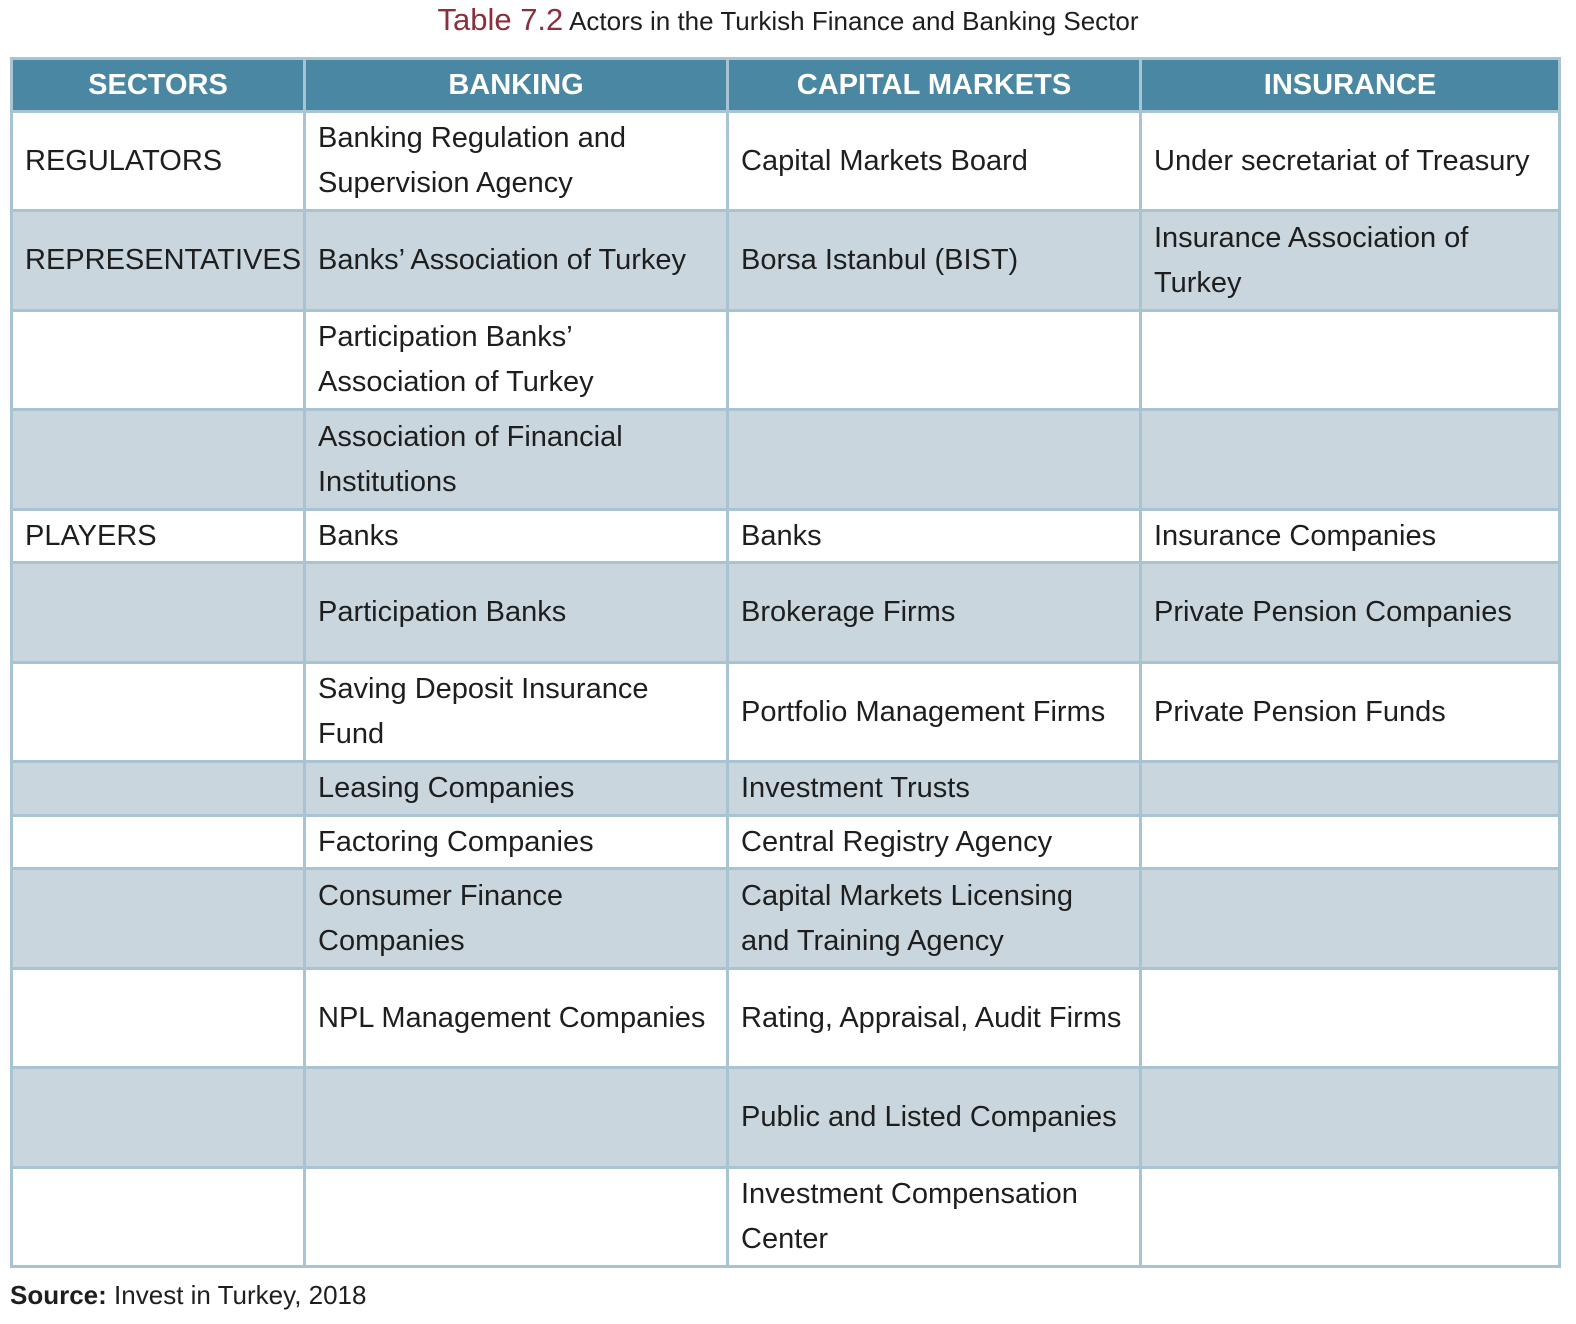  Describe the element at coordinates (58, 1295) in the screenshot. I see `source-label: Source:` at that location.